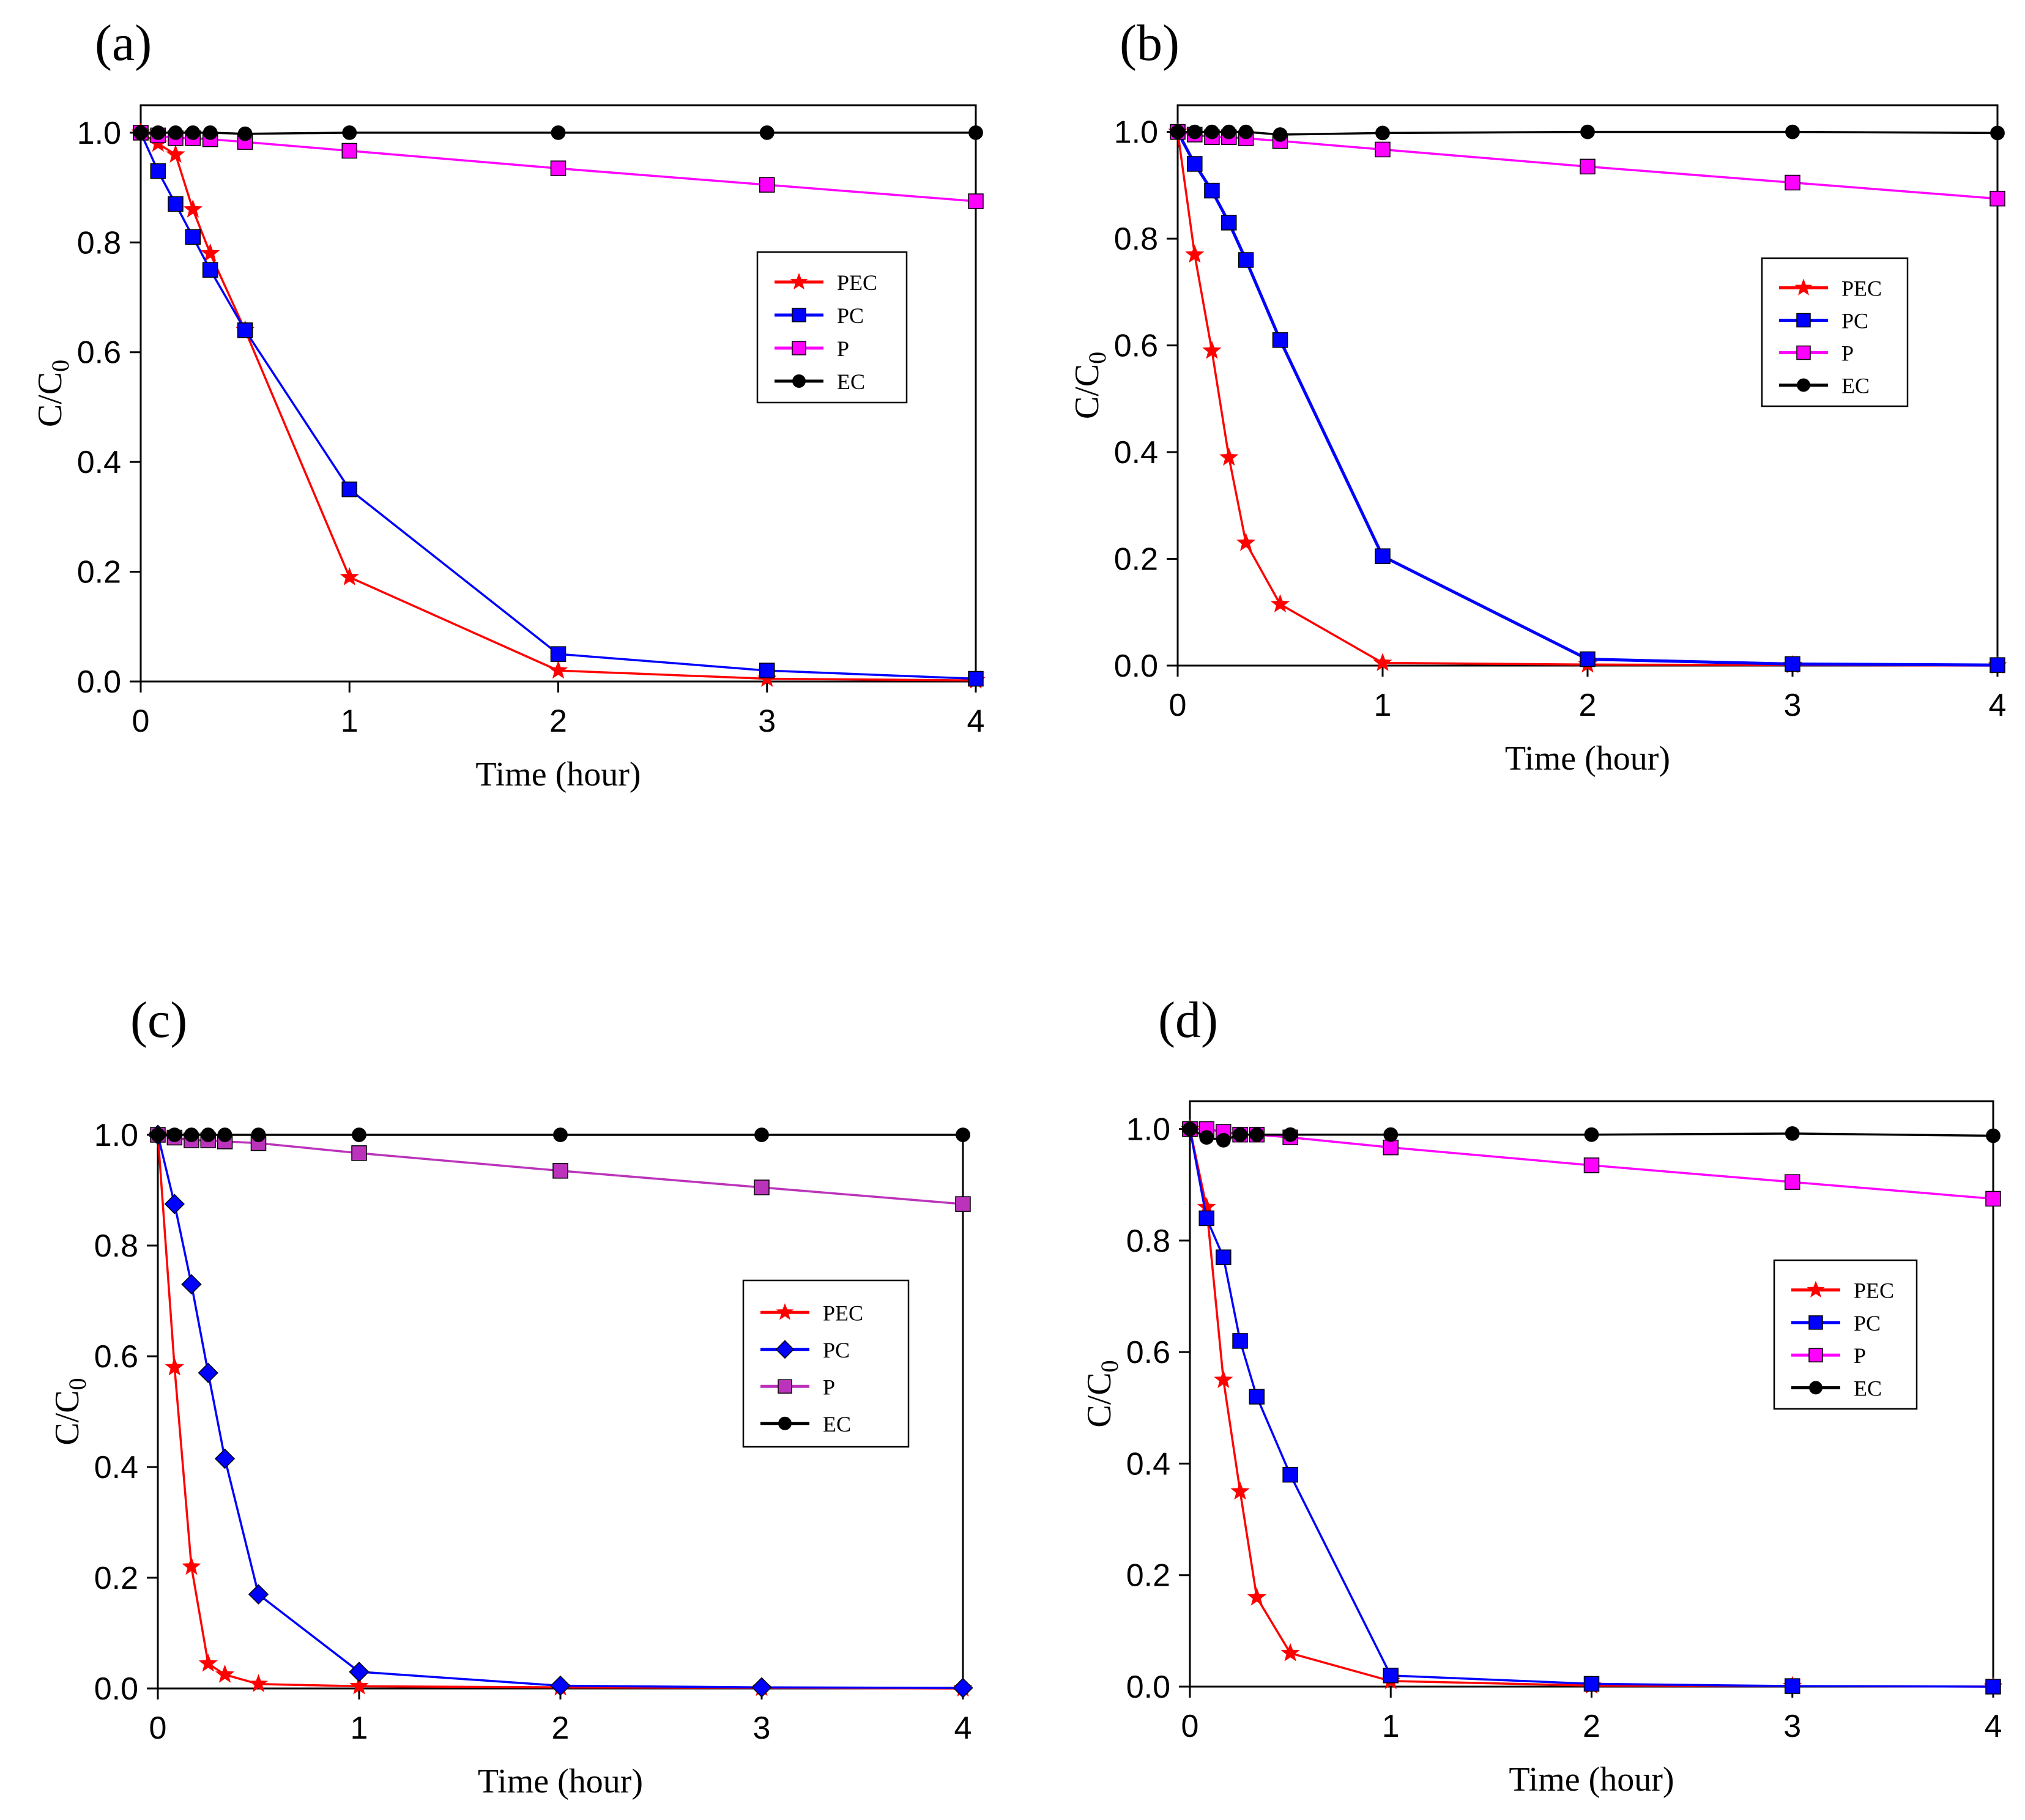 This screenshot has width=2025, height=1820. Describe the element at coordinates (1854, 321) in the screenshot. I see `legend-label-pc: PC` at that location.